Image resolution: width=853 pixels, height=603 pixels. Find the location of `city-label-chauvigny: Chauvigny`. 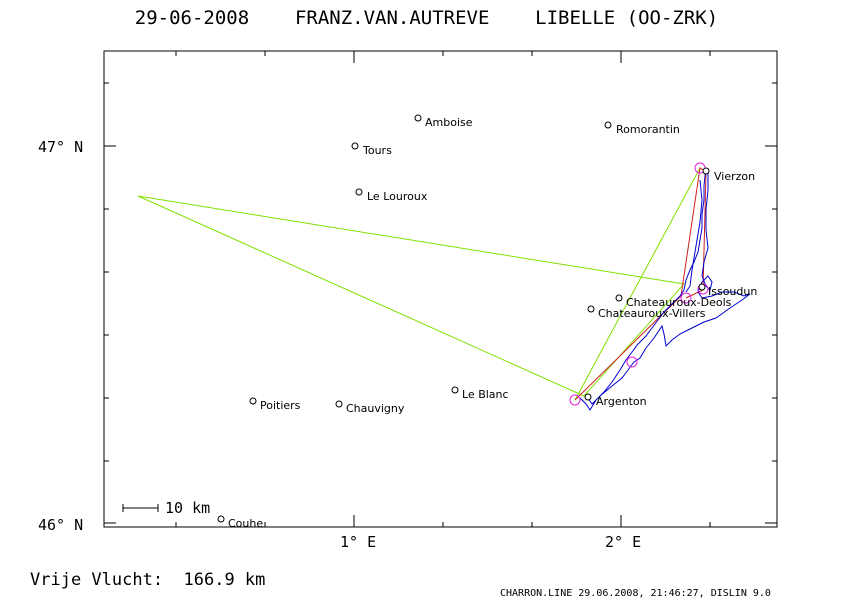

city-label-chauvigny: Chauvigny is located at coordinates (375, 408).